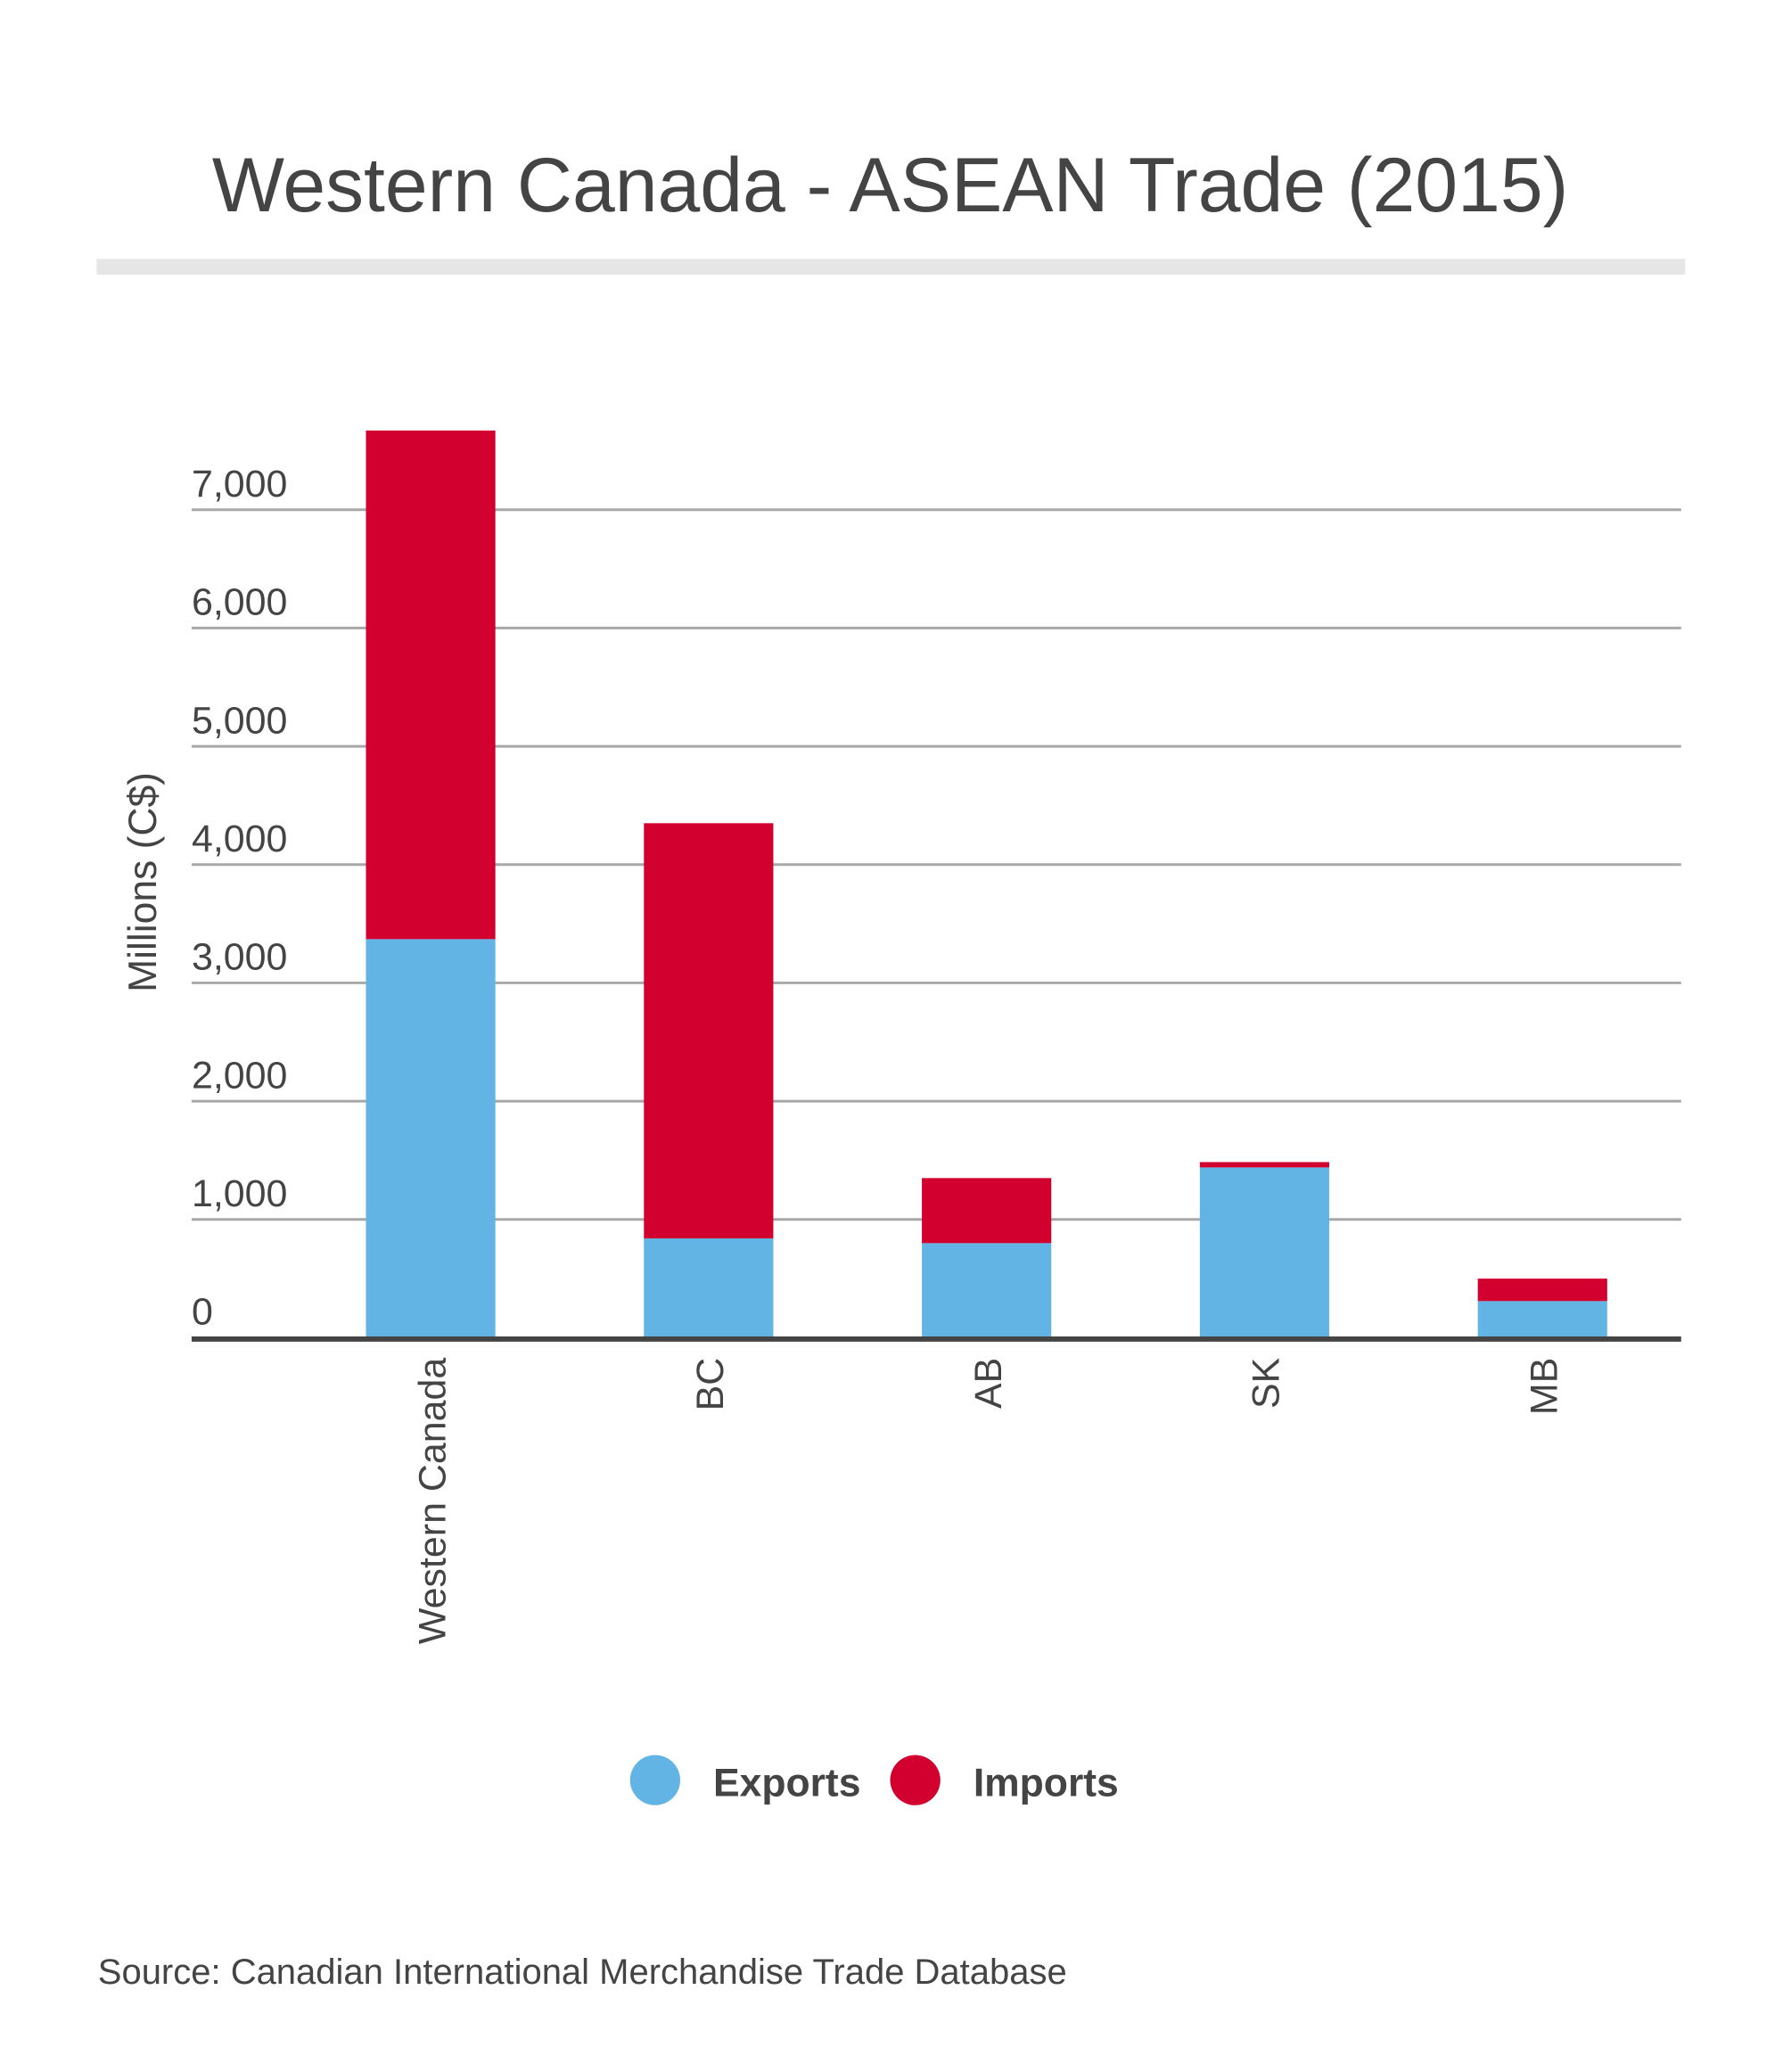  What do you see at coordinates (710, 1384) in the screenshot?
I see `x-tick-label: BC` at bounding box center [710, 1384].